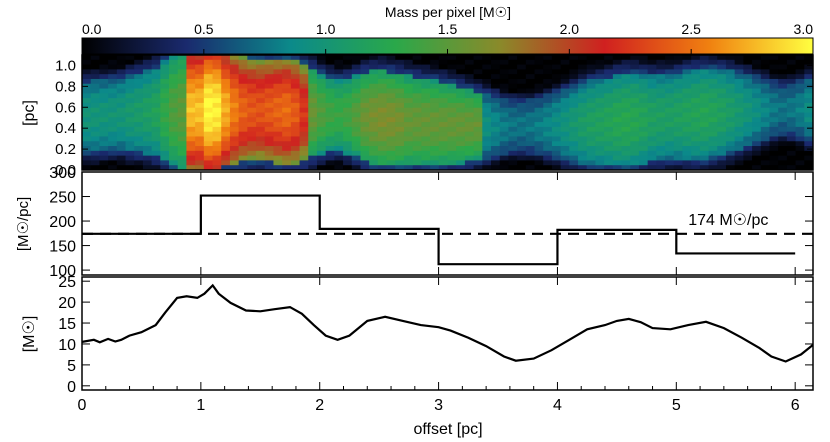 This screenshot has width=830, height=442. Describe the element at coordinates (326, 29) in the screenshot. I see `colorbar-tick-label: 1.0` at that location.